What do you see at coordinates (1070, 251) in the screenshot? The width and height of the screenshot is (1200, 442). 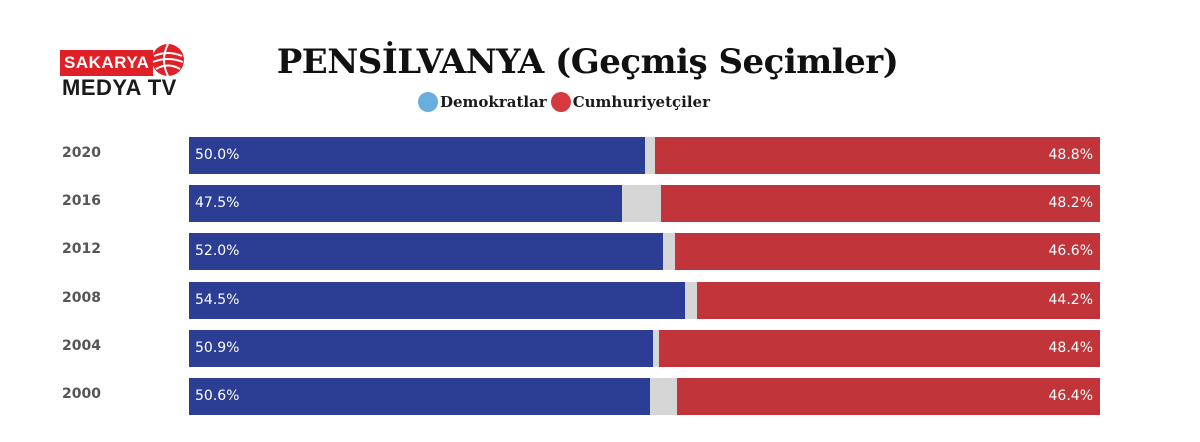 I see `data-label-rep-2012: 46.6%` at bounding box center [1070, 251].